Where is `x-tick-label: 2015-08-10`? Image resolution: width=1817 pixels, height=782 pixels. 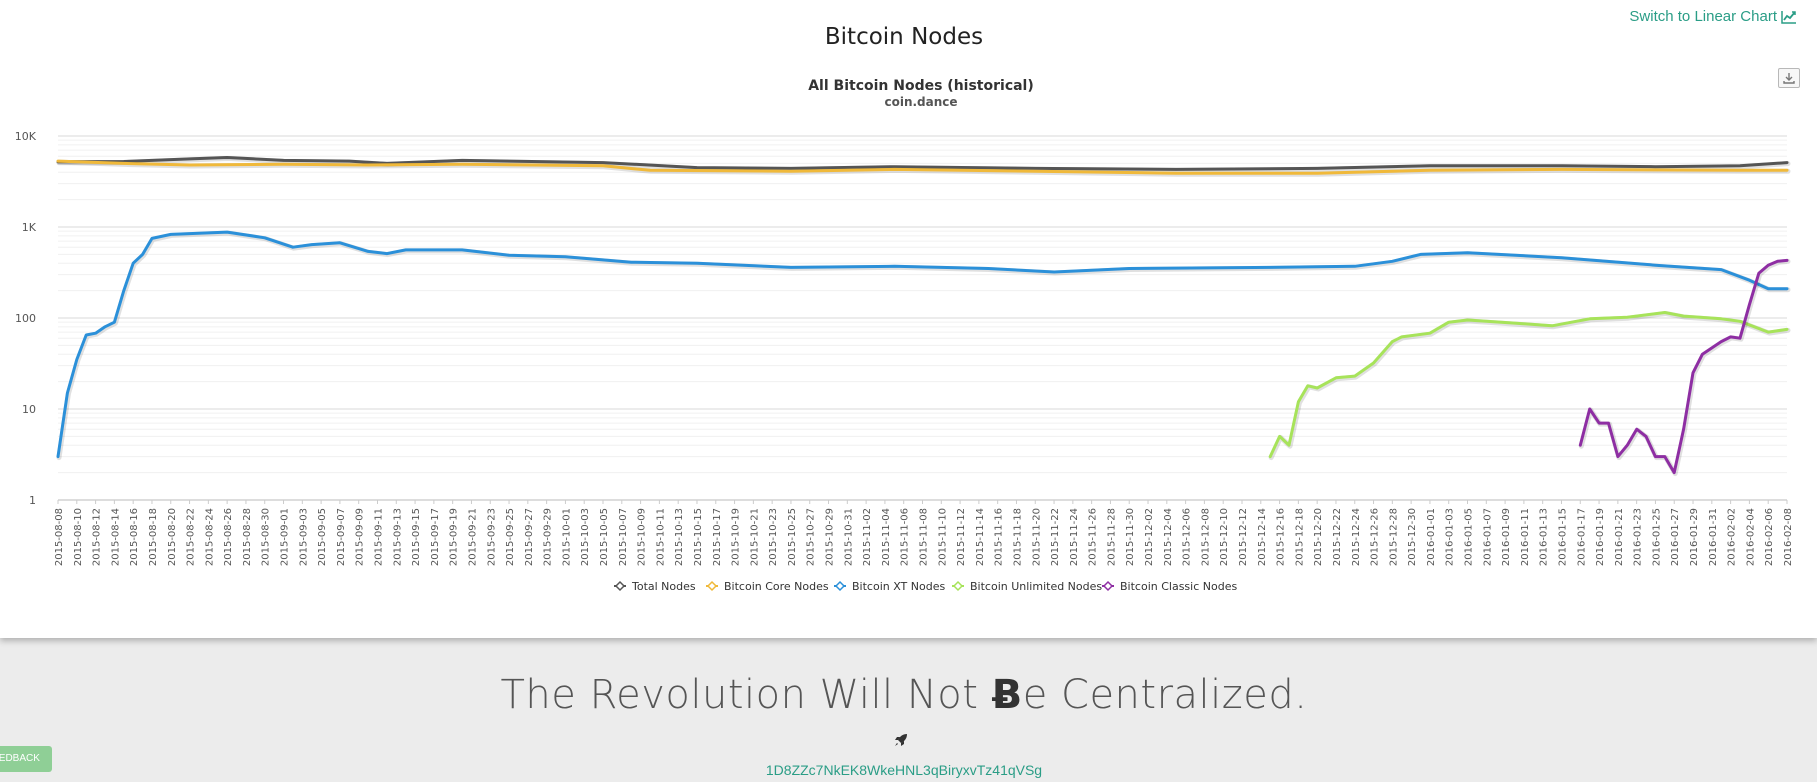
x-tick-label: 2015-08-10 is located at coordinates (78, 537).